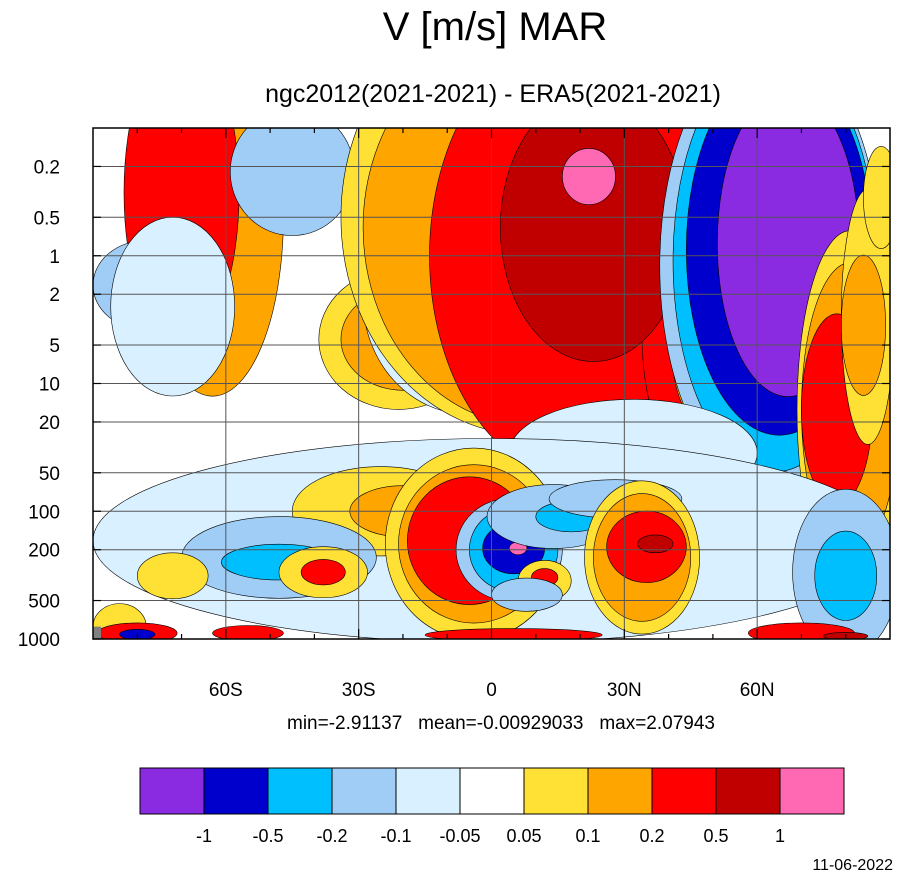 The image size is (901, 882). Describe the element at coordinates (757, 690) in the screenshot. I see `x-tick-label: 60N` at that location.